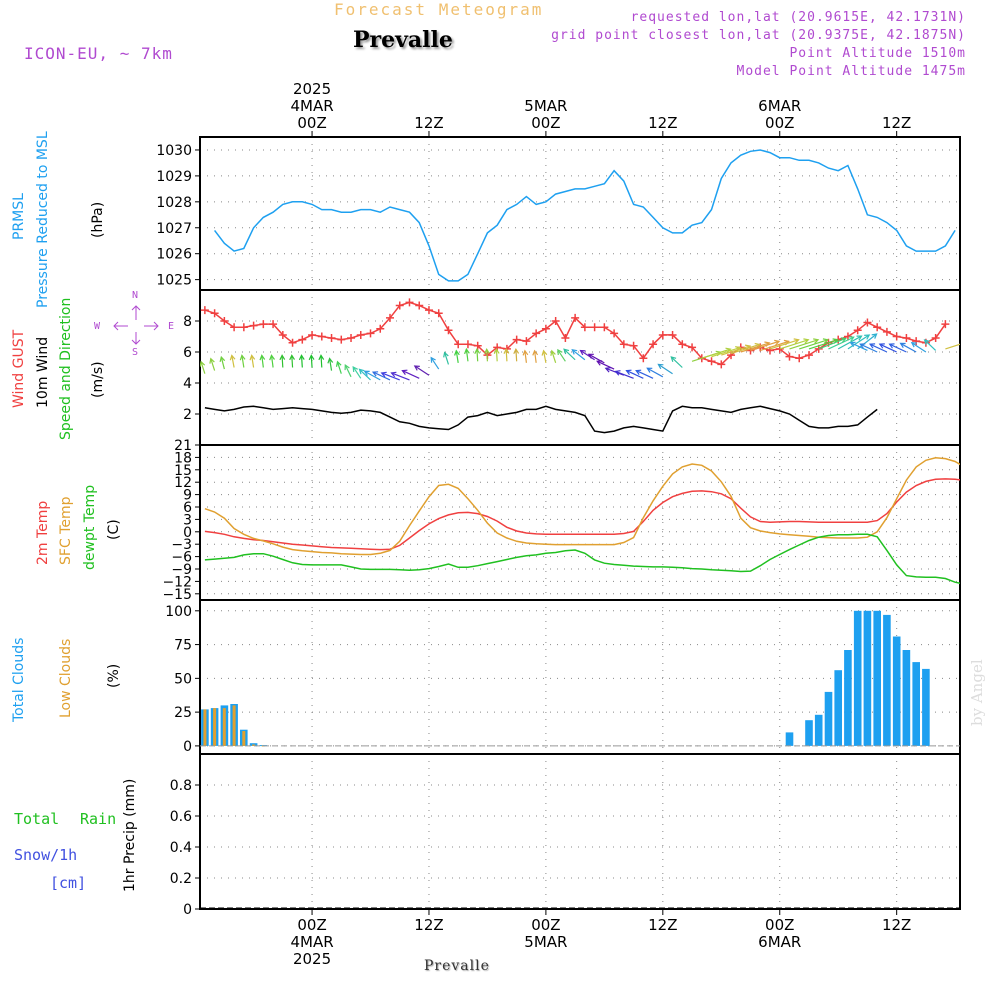  Describe the element at coordinates (545, 106) in the screenshot. I see `top-time-label: 5MAR` at that location.